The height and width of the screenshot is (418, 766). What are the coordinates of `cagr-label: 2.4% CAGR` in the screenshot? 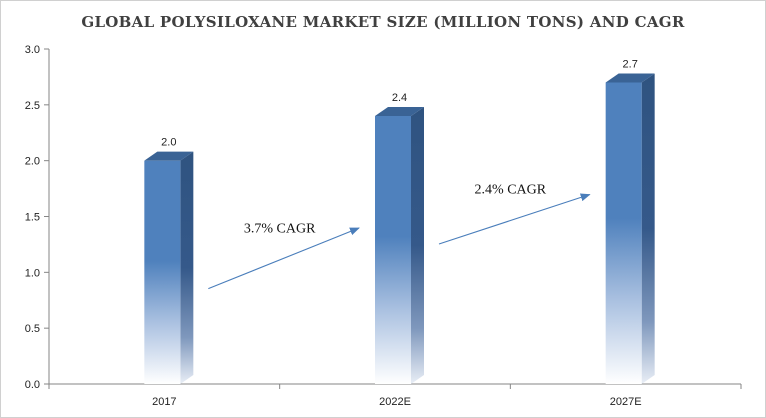 It's located at (511, 189).